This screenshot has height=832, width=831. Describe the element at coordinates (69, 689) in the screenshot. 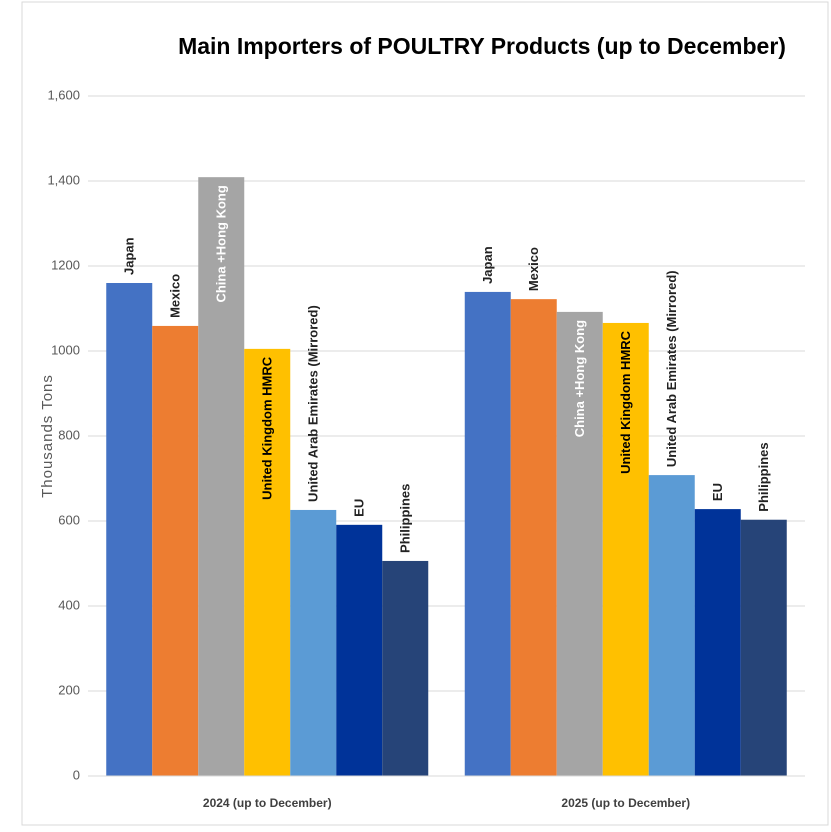

I see `y-tick-label: 200` at that location.